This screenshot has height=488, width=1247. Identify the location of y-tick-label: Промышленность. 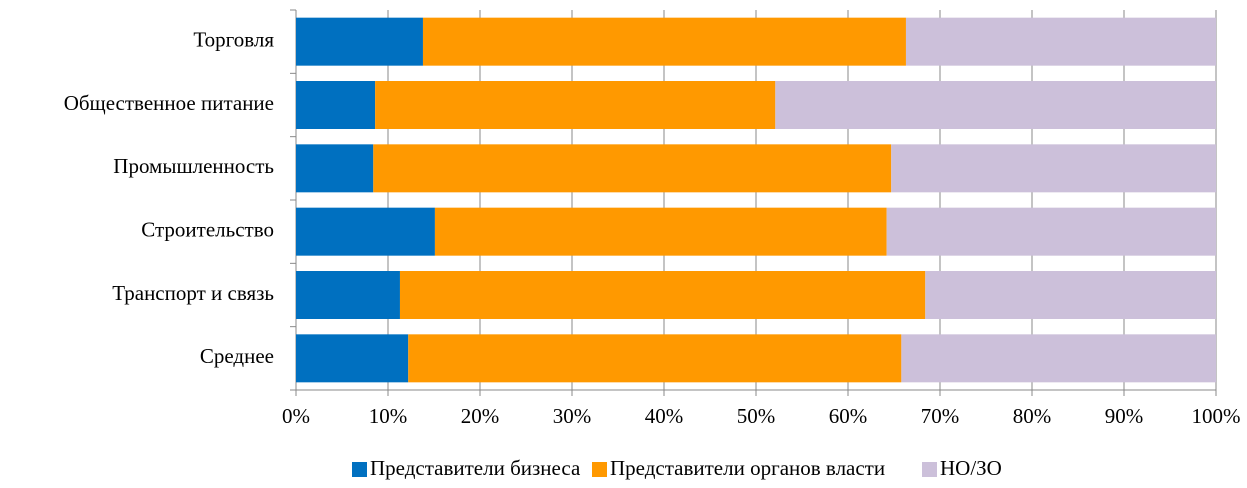
(193, 166).